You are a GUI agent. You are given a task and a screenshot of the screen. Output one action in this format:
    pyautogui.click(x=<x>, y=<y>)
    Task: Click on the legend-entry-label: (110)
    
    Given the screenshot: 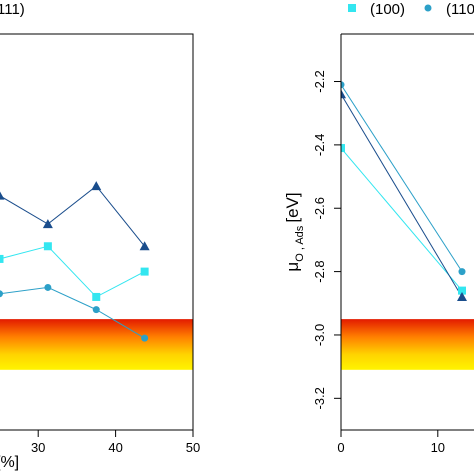 What is the action you would take?
    pyautogui.click(x=460, y=9)
    